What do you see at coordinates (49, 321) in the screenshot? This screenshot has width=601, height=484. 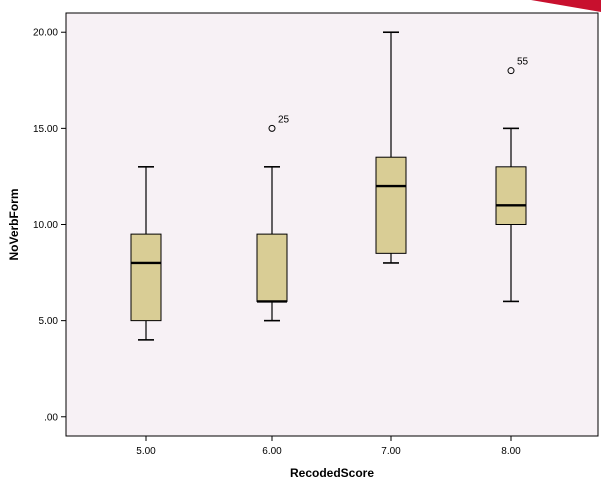 I see `y-tick-label: 5.00` at bounding box center [49, 321].